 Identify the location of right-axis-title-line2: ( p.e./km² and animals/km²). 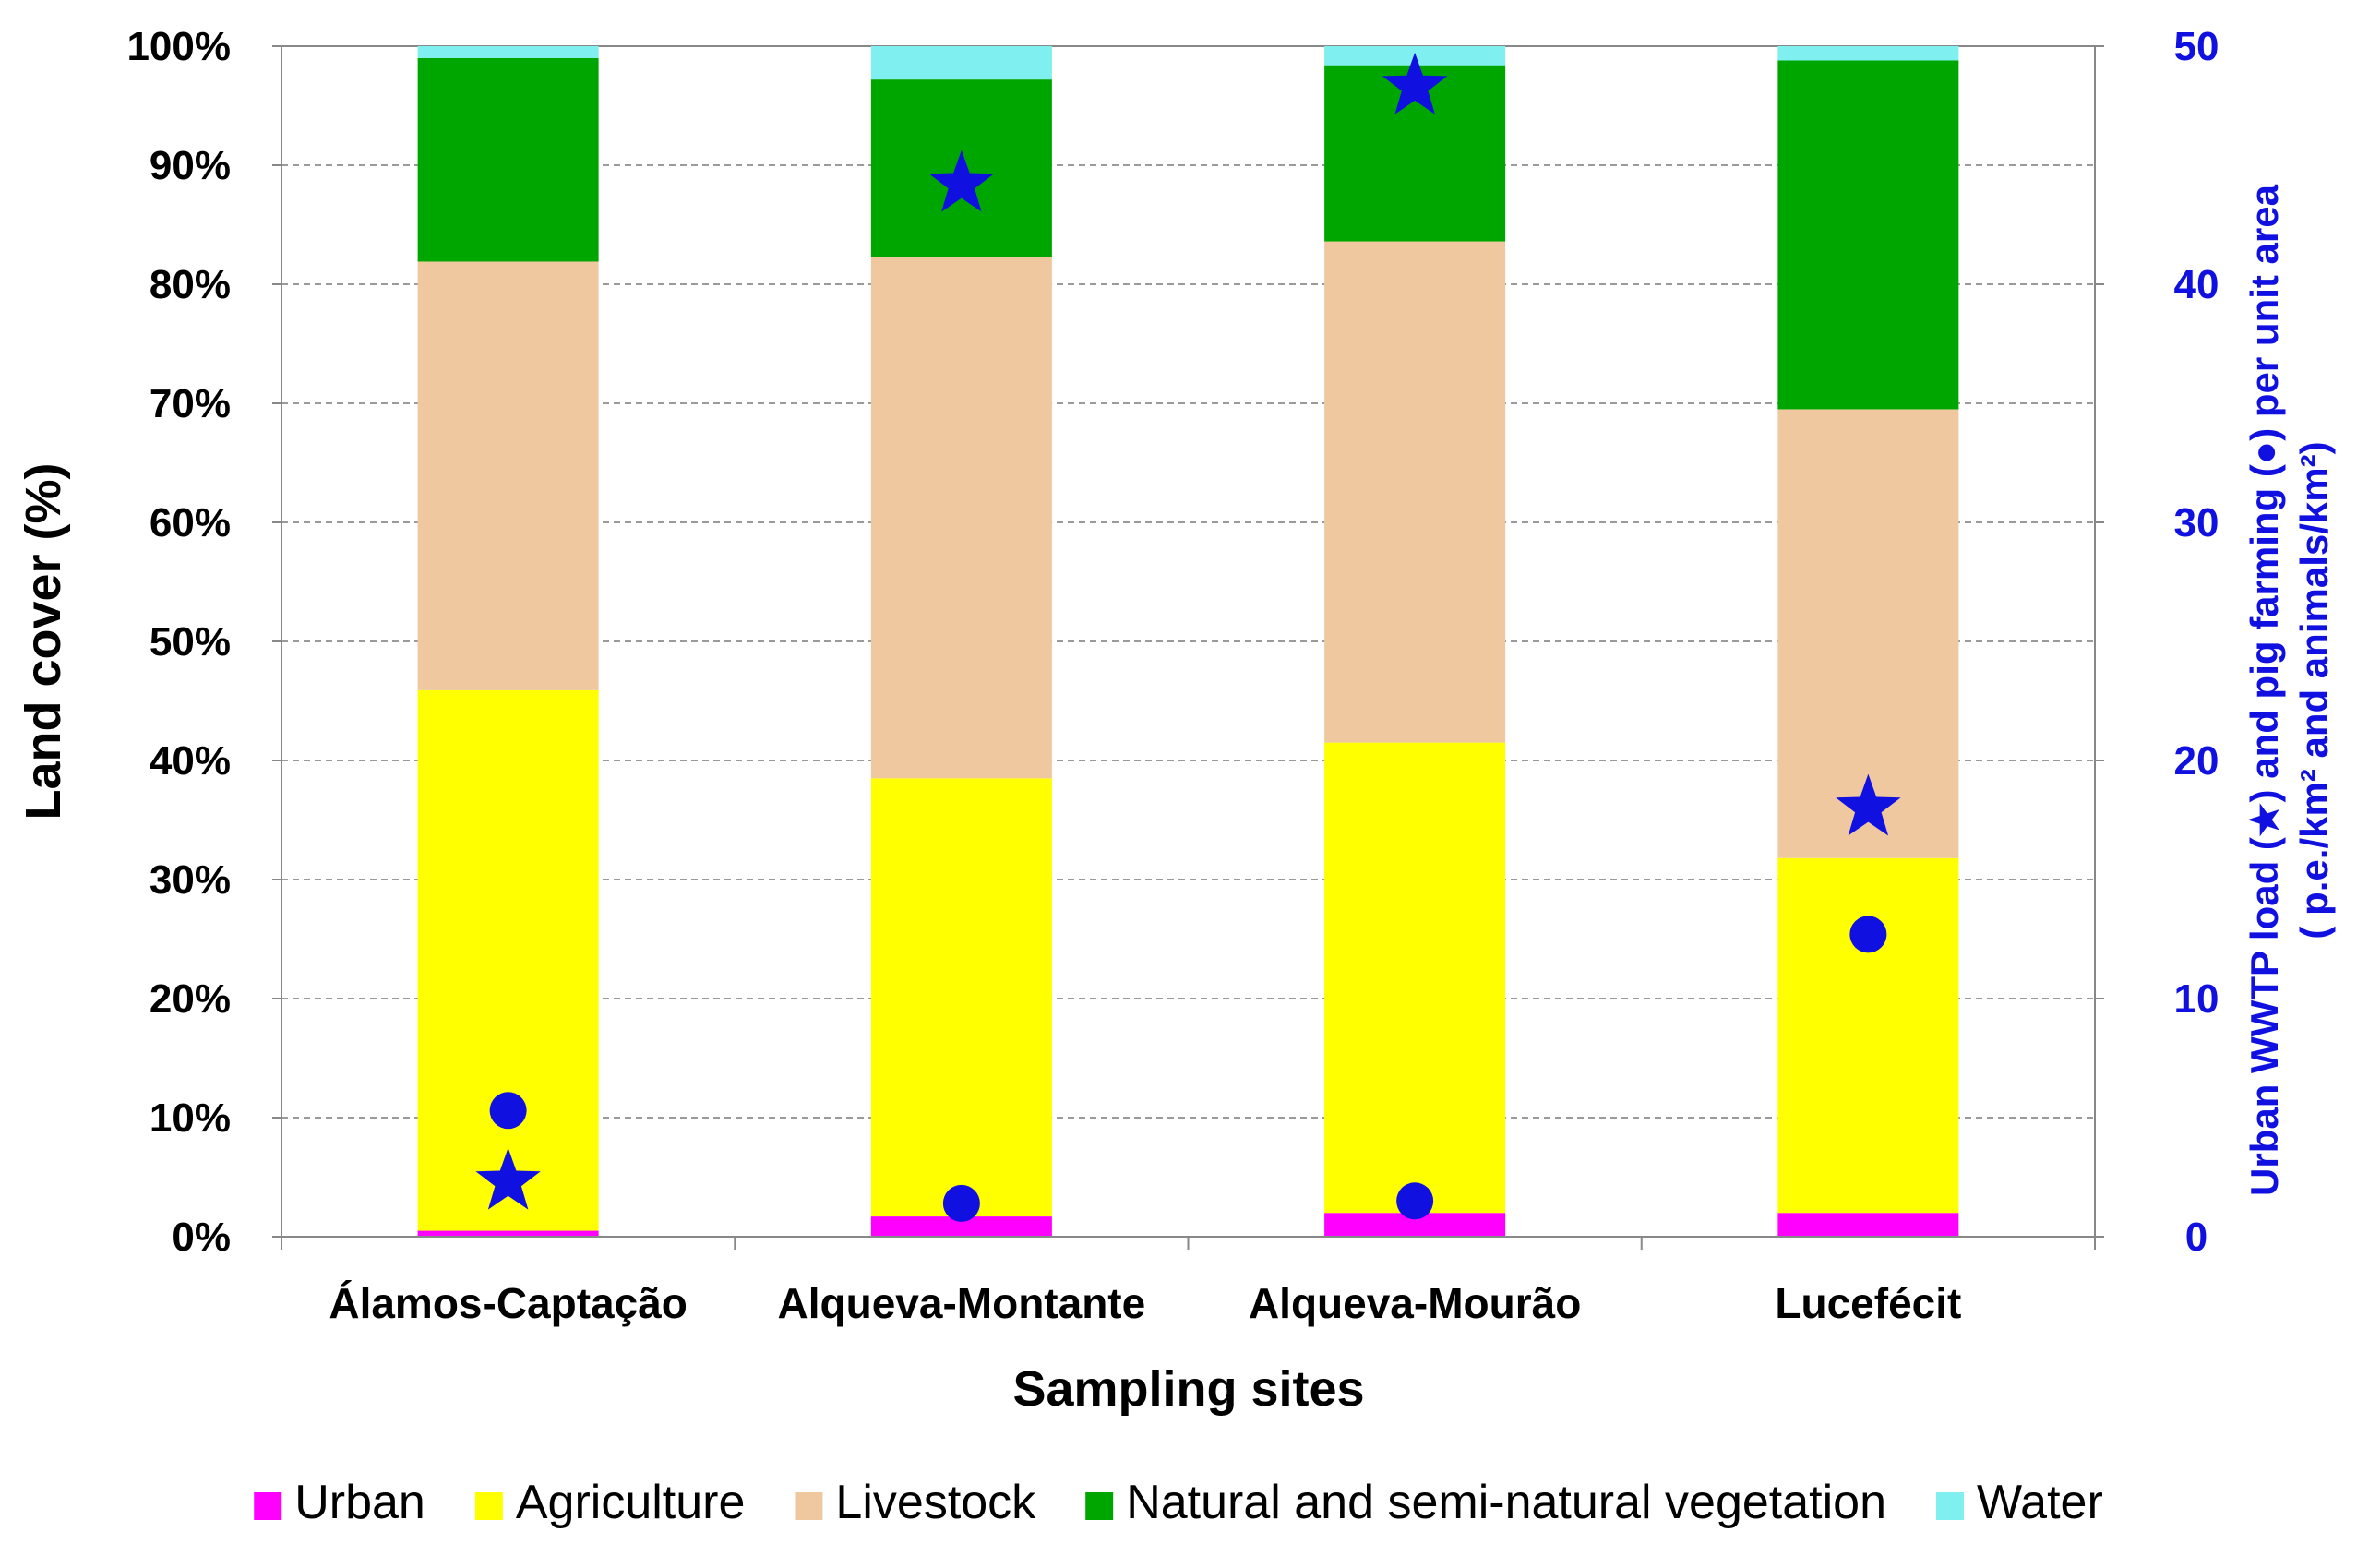
(2314, 690).